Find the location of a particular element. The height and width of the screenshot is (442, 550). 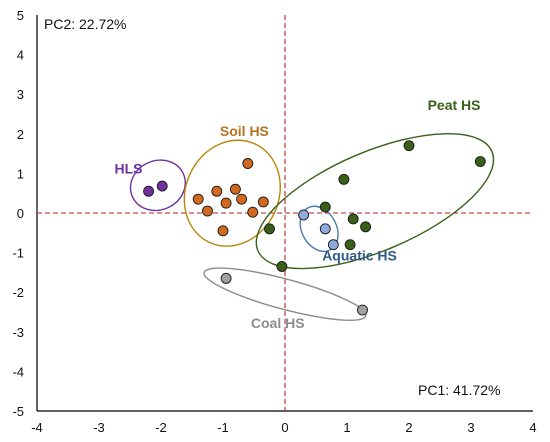

x-tick-label: -1 is located at coordinates (223, 427).